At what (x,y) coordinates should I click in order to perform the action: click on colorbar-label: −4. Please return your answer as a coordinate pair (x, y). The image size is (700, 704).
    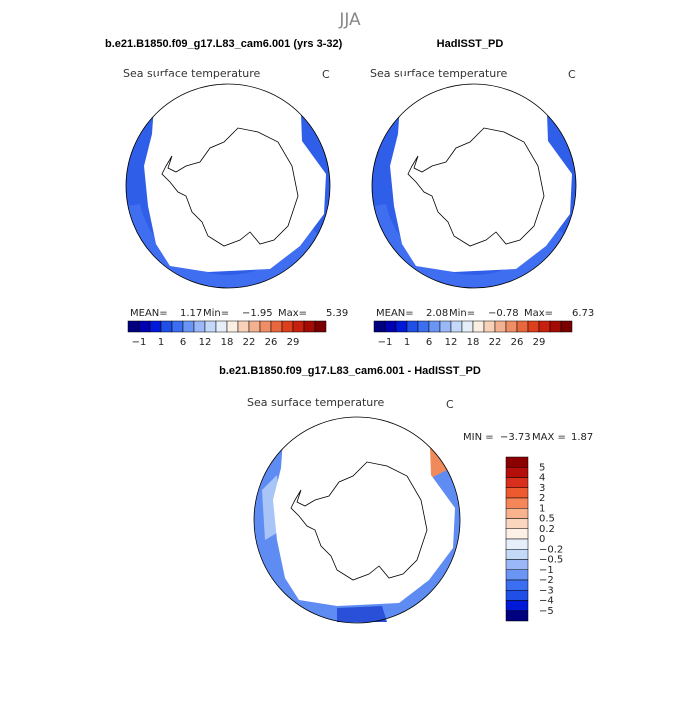
    Looking at the image, I should click on (546, 601).